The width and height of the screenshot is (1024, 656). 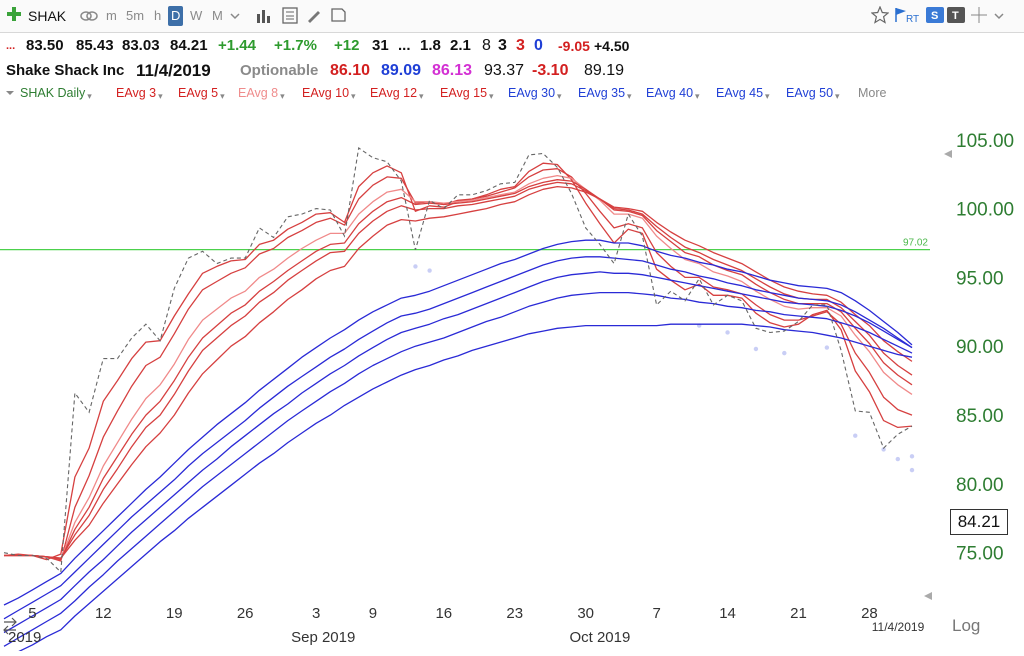 I want to click on indicator-eavg-3: EAvg 3 ▾, so click(x=139, y=93).